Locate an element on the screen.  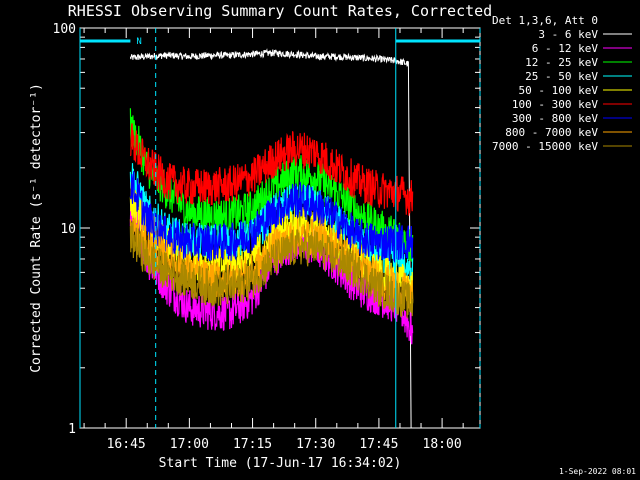
x-axis-label: Start Time (17-Jun-17 16:34:02) is located at coordinates (280, 463).